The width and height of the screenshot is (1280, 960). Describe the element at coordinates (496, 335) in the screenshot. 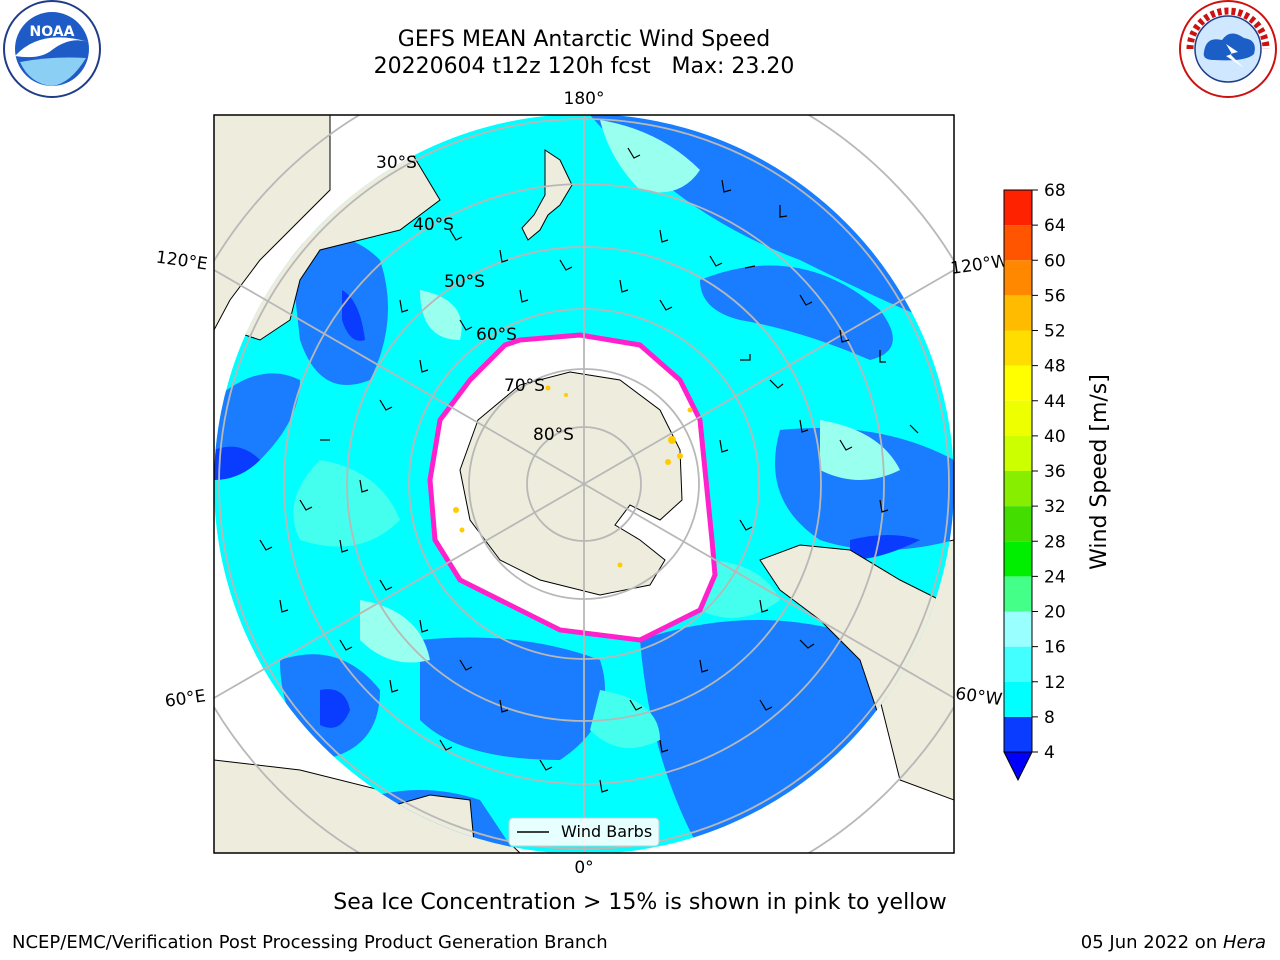

I see `lat-label-60s: 60°S` at that location.